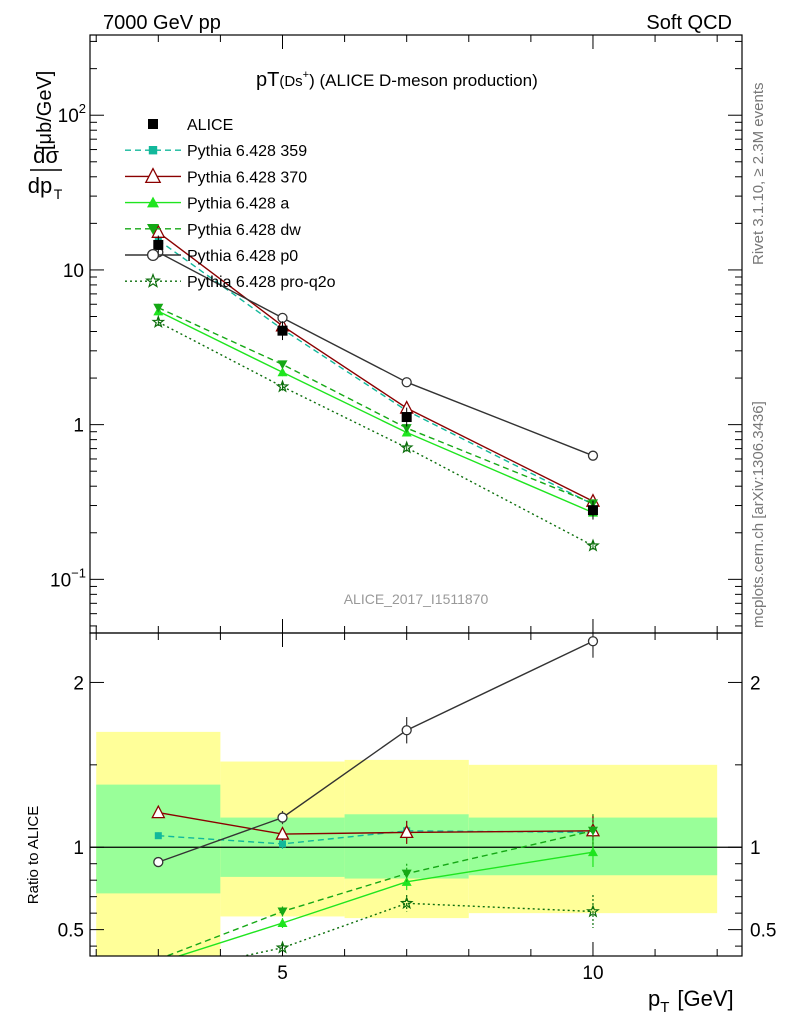 The height and width of the screenshot is (1024, 786). I want to click on mcplots-reference-label: mcplots.cern.ch [arXiv:1306.3436], so click(758, 514).